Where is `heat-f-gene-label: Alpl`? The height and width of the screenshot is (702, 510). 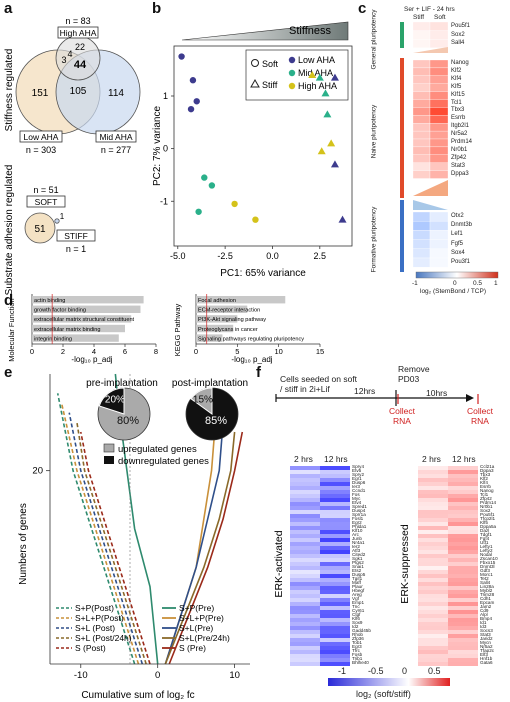
heat-f-gene-label: Alpl is located at coordinates (484, 614).